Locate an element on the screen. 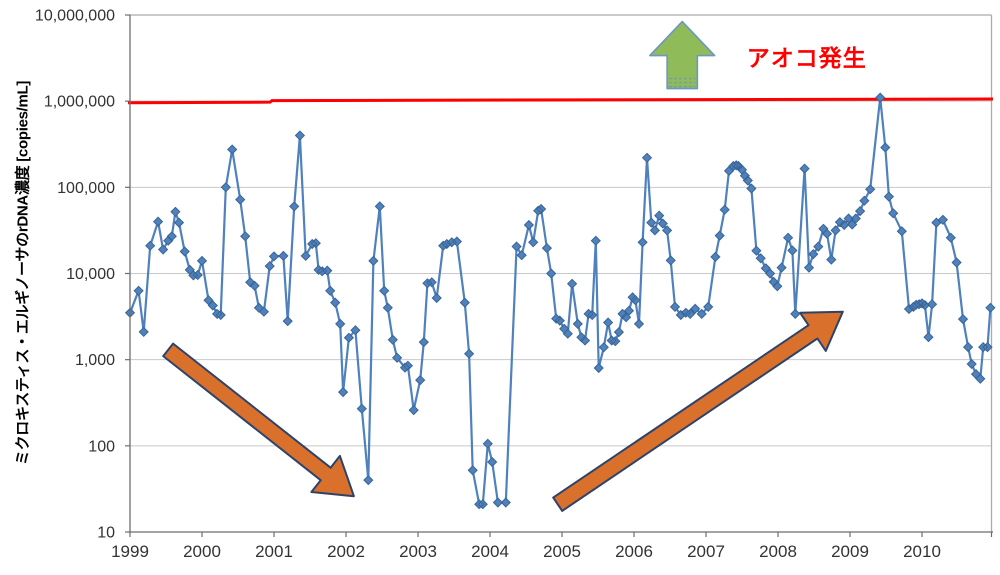  bloom-annotation-text: アオコ発生 is located at coordinates (806, 58).